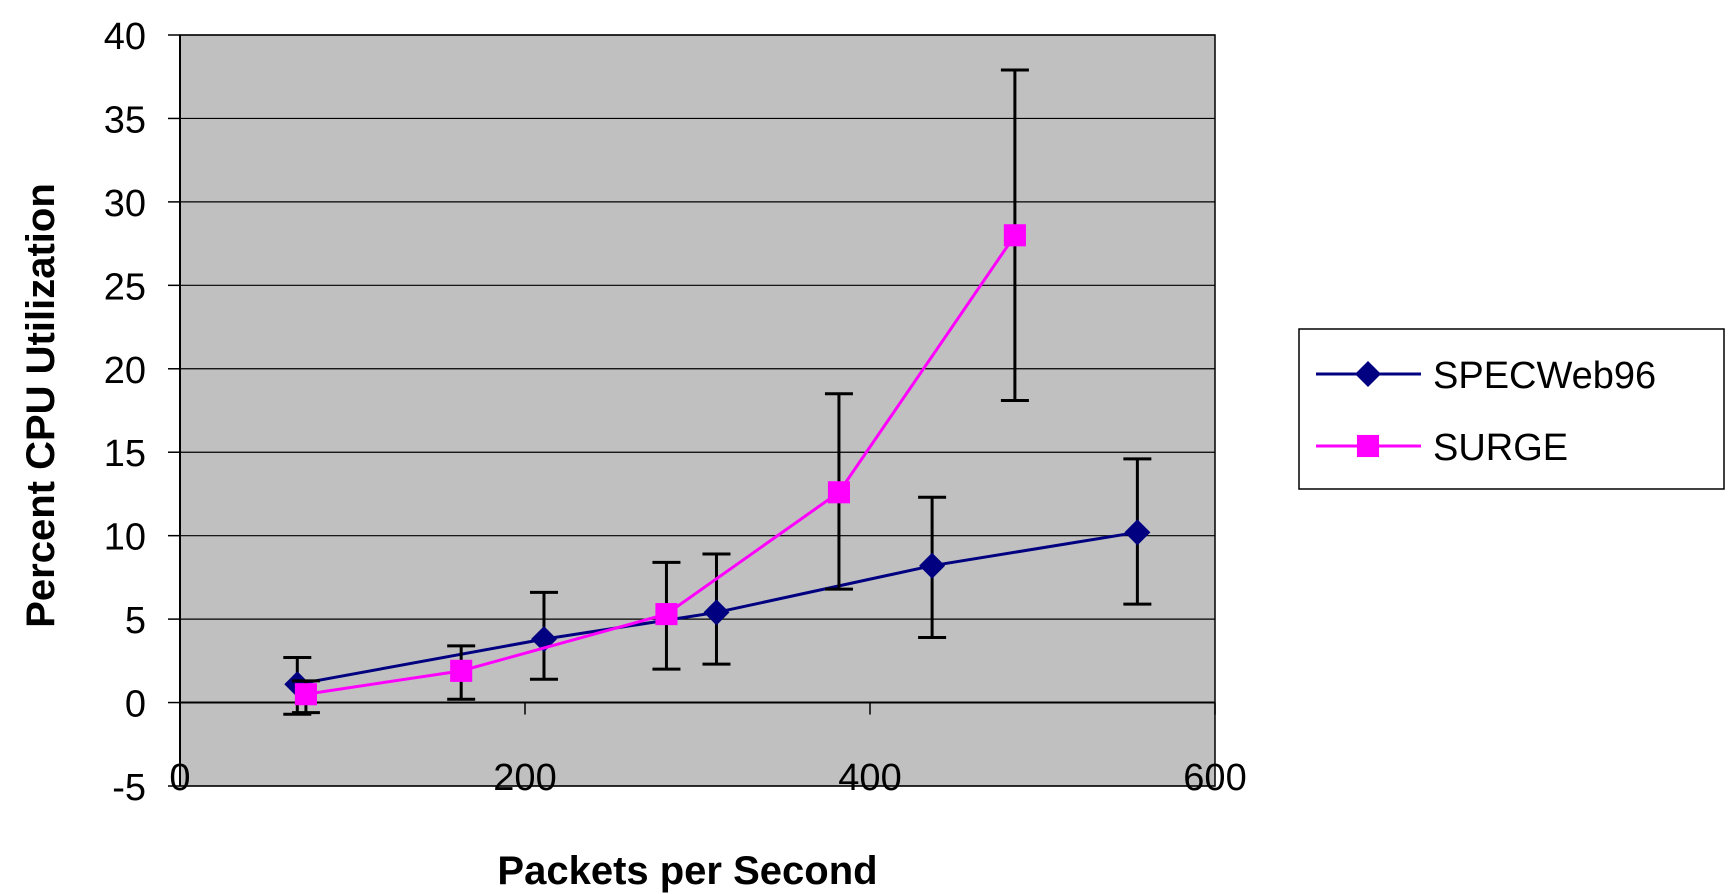 The image size is (1733, 894). I want to click on y-tick-label: 0, so click(135, 705).